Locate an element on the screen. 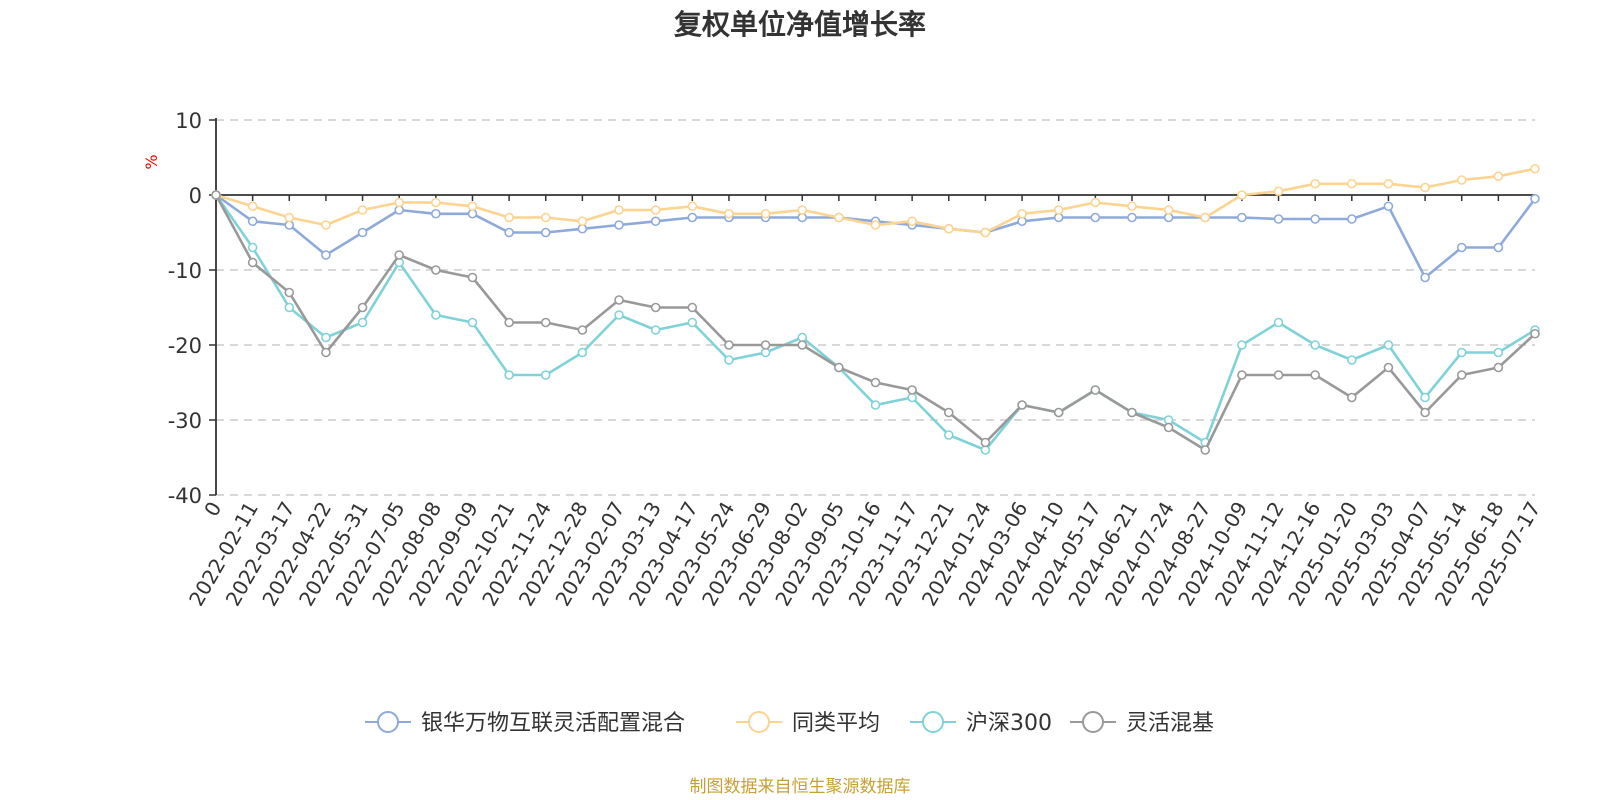 Image resolution: width=1600 pixels, height=800 pixels. y-tick-label: -10 is located at coordinates (185, 271).